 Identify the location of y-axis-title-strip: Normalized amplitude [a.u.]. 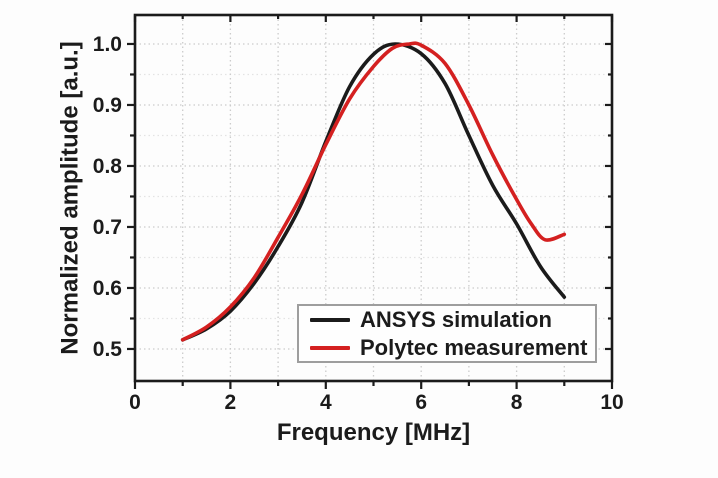
(71, 198).